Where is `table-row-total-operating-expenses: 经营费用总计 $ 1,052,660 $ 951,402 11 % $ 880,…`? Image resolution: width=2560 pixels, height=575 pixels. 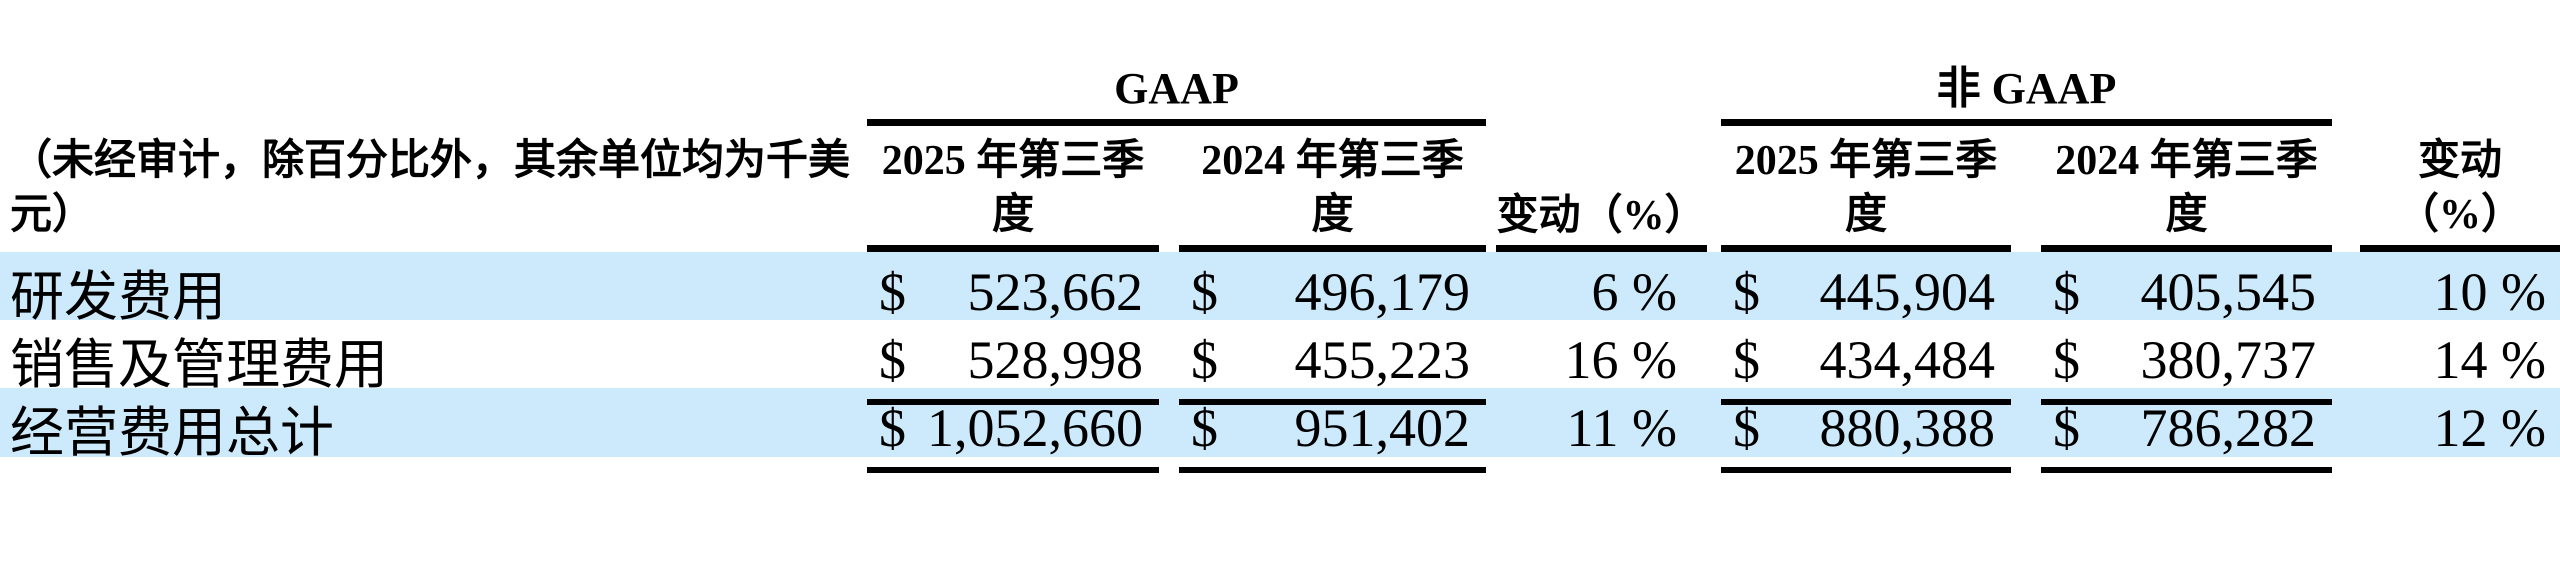
table-row-total-operating-expenses: 经营费用总计 $ 1,052,660 $ 951,402 11 % $ 880,… is located at coordinates (1280, 430).